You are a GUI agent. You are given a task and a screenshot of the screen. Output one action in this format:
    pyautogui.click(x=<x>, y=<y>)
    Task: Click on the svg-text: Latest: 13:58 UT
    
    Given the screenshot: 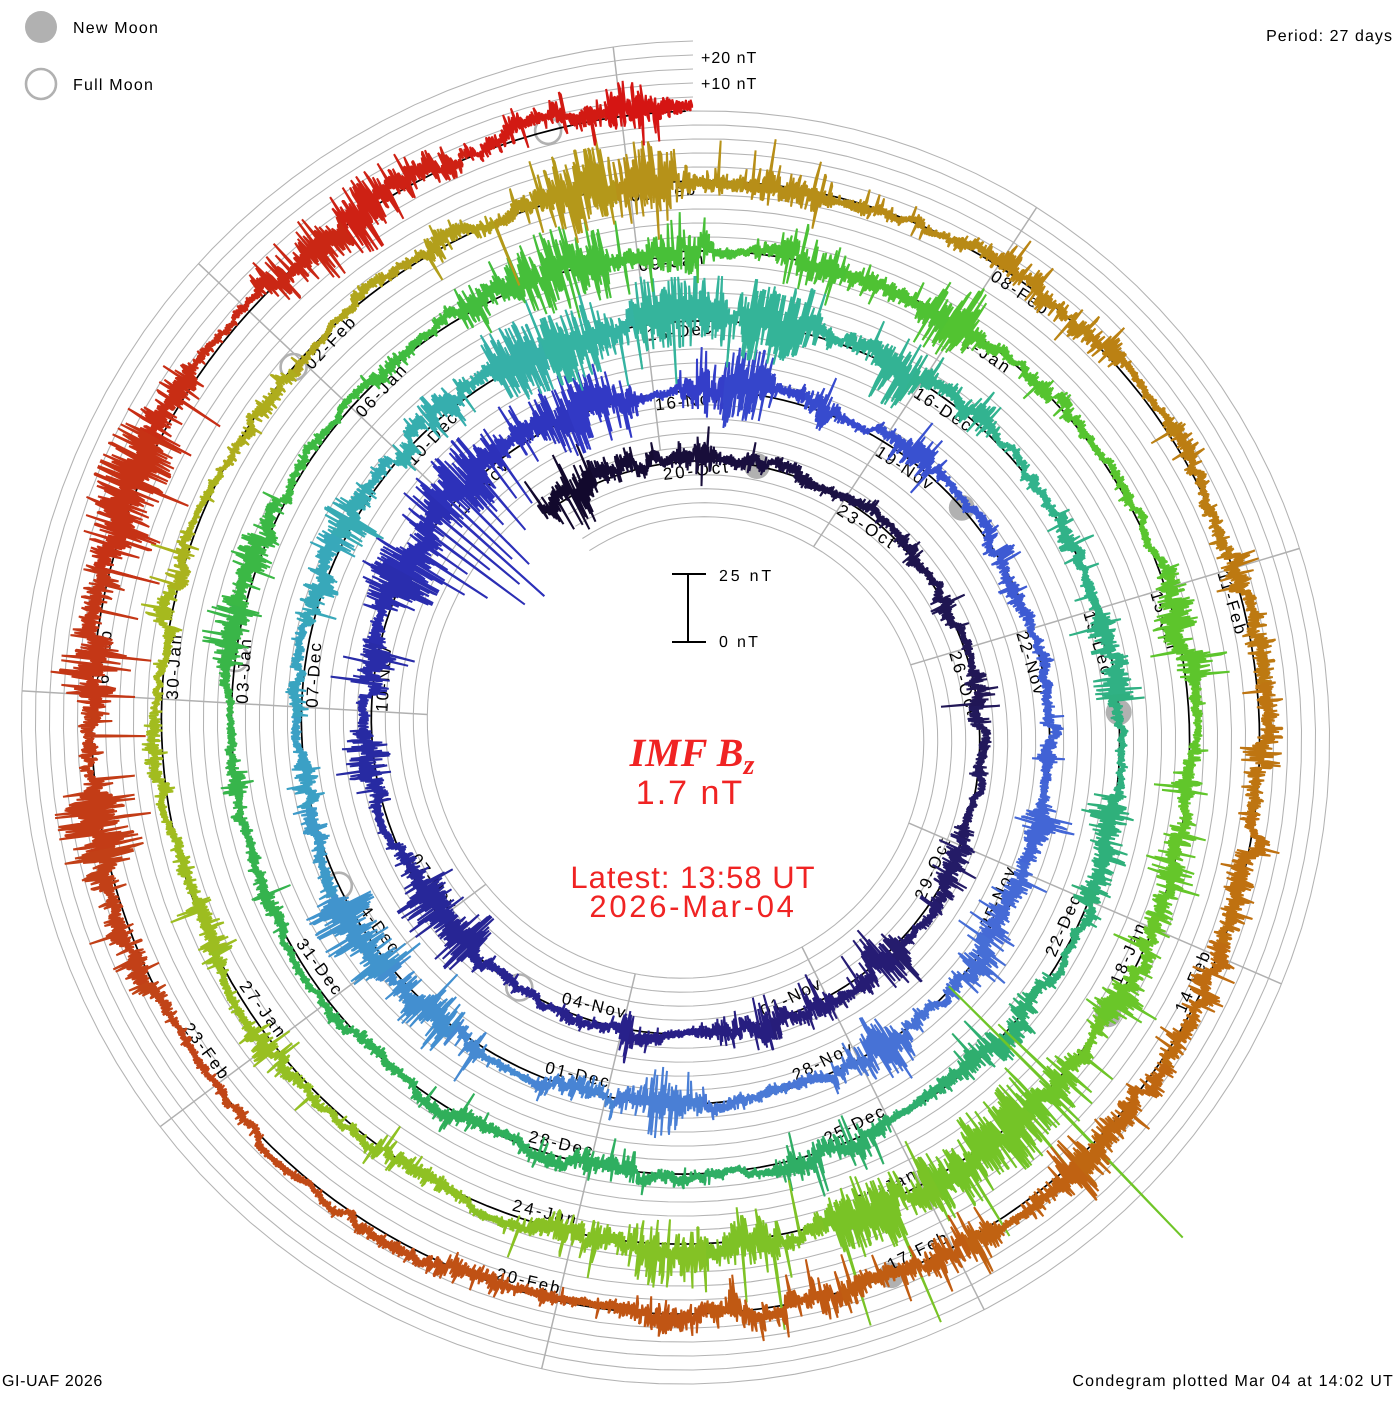 What is the action you would take?
    pyautogui.click(x=692, y=877)
    